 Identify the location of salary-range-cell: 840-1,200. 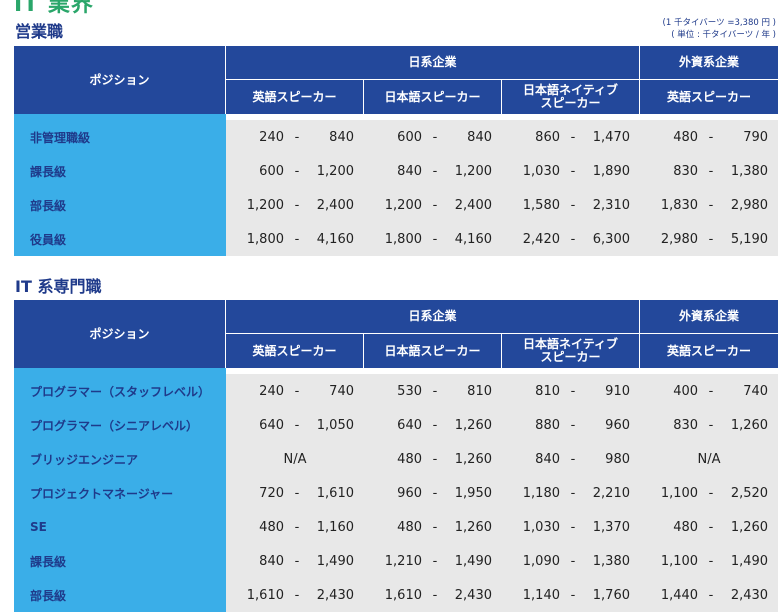
(433, 171).